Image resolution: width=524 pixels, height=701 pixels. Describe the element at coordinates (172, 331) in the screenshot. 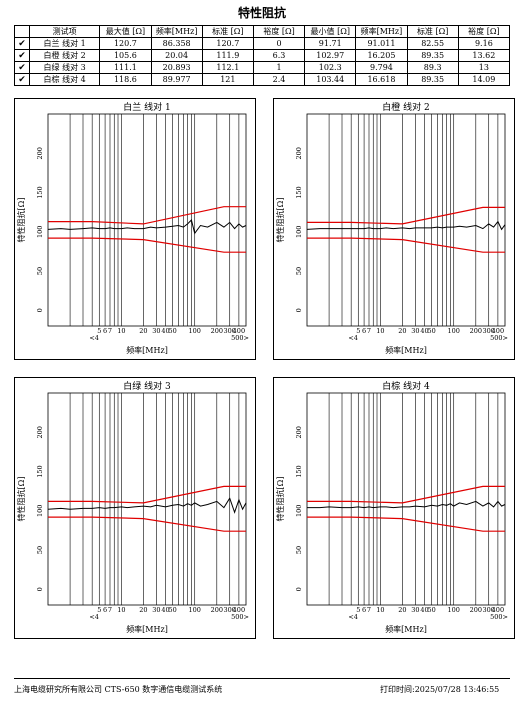

I see `x-tick-label: 50` at that location.